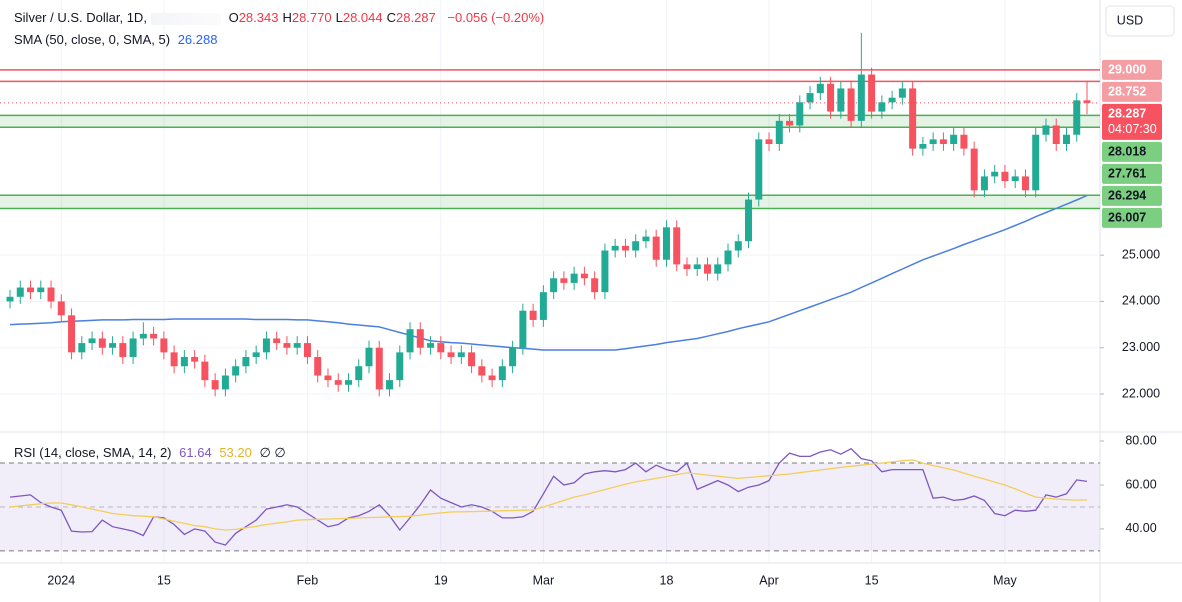 Image resolution: width=1182 pixels, height=602 pixels. What do you see at coordinates (334, 17) in the screenshot?
I see `ohlc-values: O28.343 H28.770 L28.044 C28.287` at bounding box center [334, 17].